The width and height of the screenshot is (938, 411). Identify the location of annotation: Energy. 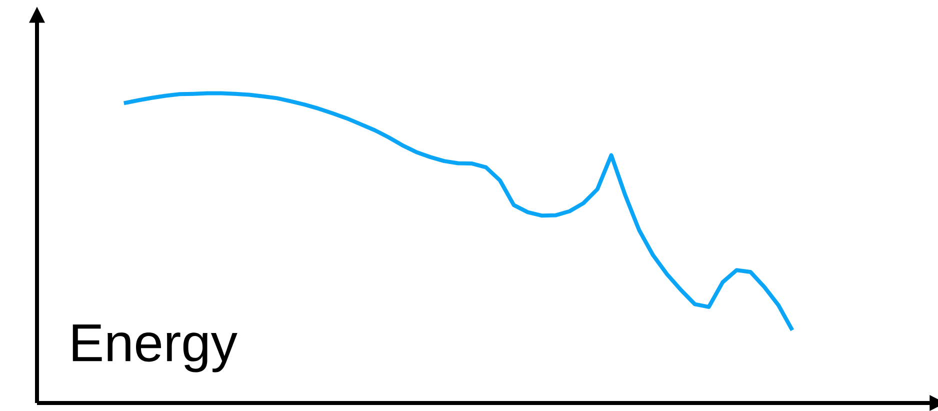
(155, 348).